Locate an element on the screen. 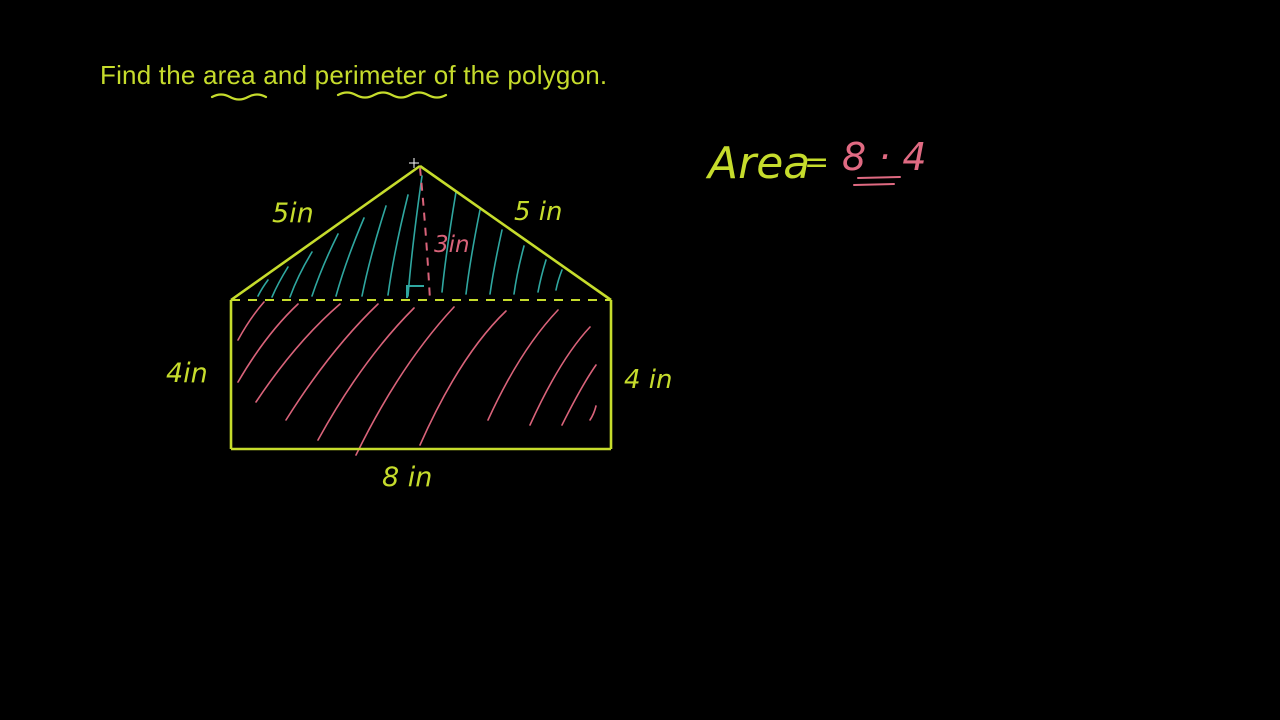 The width and height of the screenshot is (1280, 720). label-left-side: 4in is located at coordinates (187, 373).